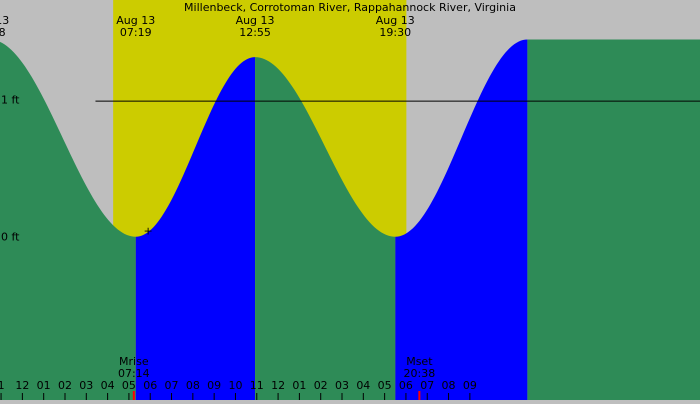 This screenshot has height=404, width=700. What do you see at coordinates (257, 385) in the screenshot?
I see `hour-tick-label: 11` at bounding box center [257, 385].